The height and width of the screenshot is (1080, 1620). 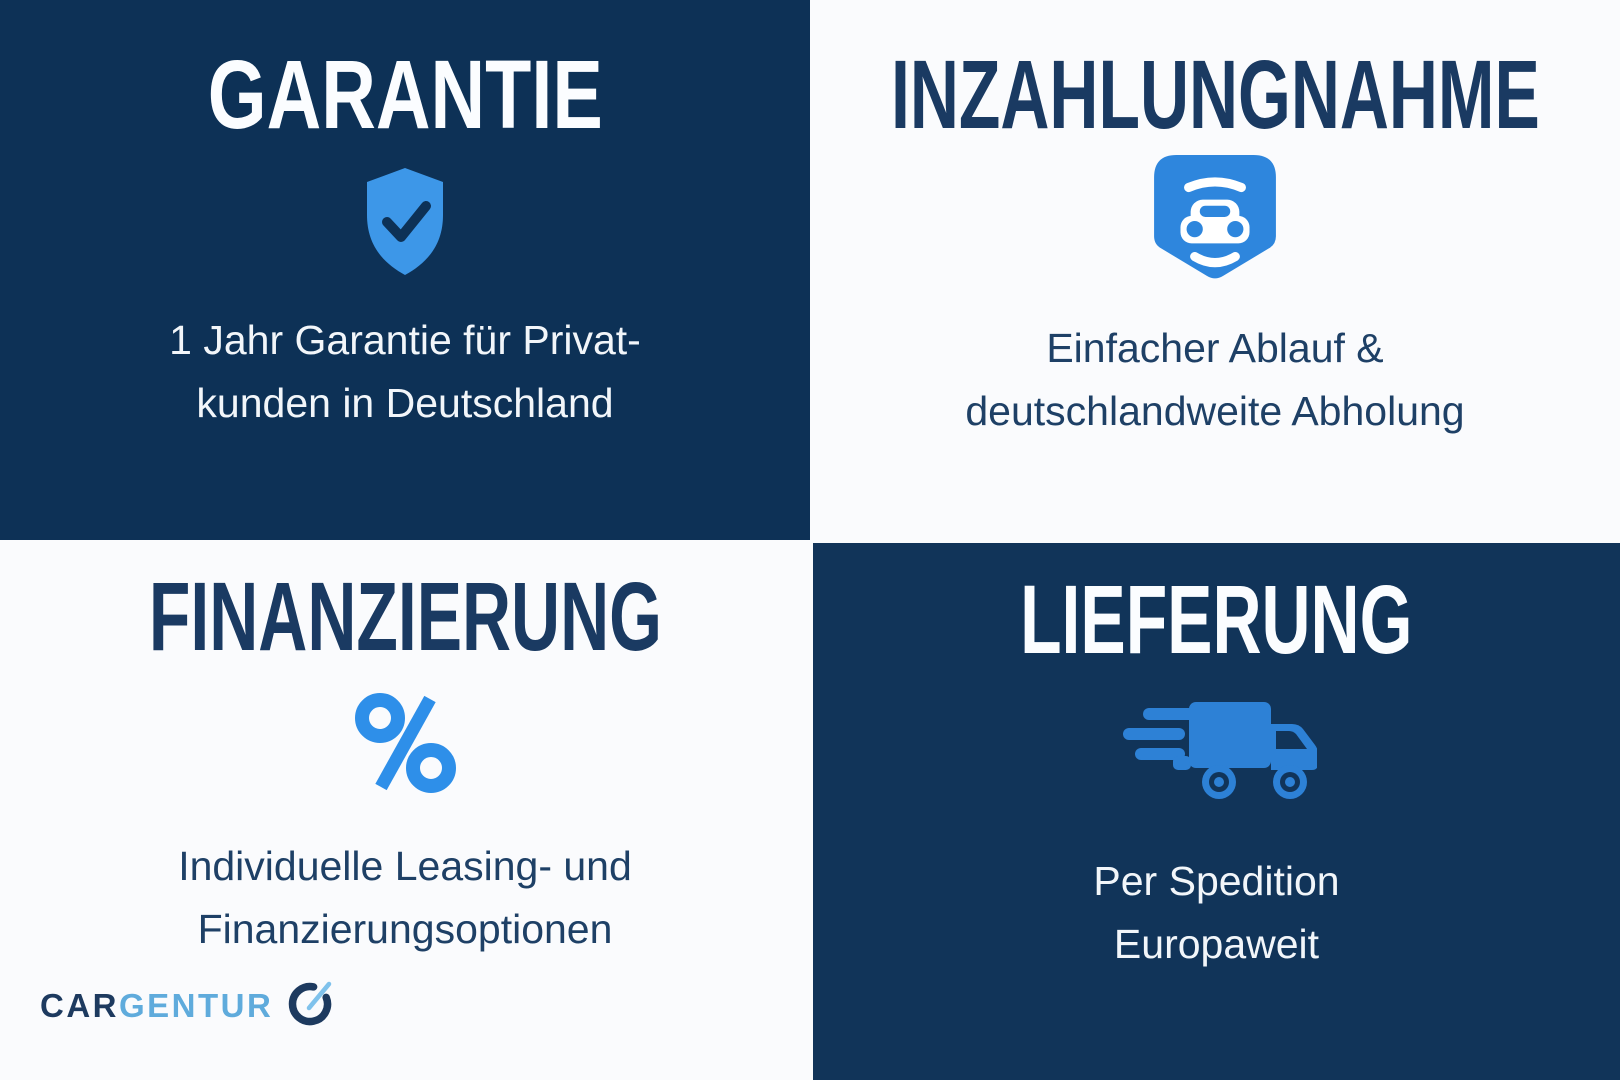 What do you see at coordinates (1215, 411) in the screenshot?
I see `inzahlungnahme-line-2: deutschlandweite Abholung` at bounding box center [1215, 411].